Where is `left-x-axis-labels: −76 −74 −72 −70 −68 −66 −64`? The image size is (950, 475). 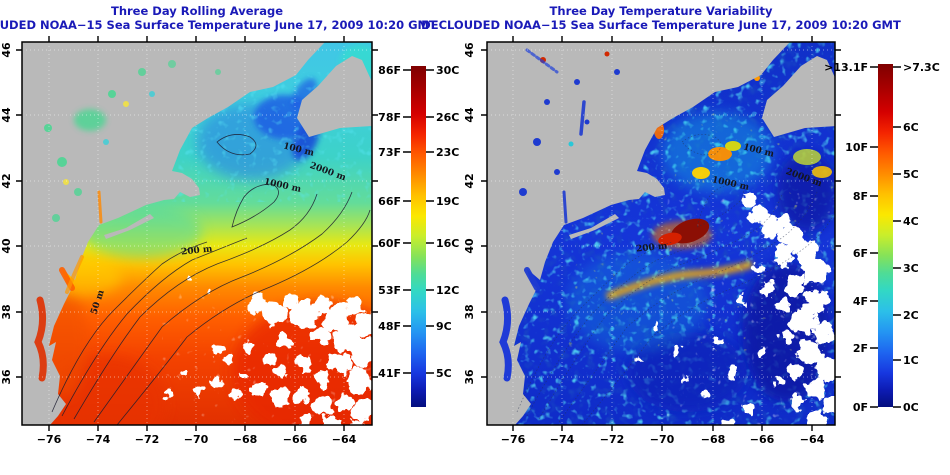 left-x-axis-labels: −76 −74 −72 −70 −68 −66 −64 is located at coordinates (197, 439).